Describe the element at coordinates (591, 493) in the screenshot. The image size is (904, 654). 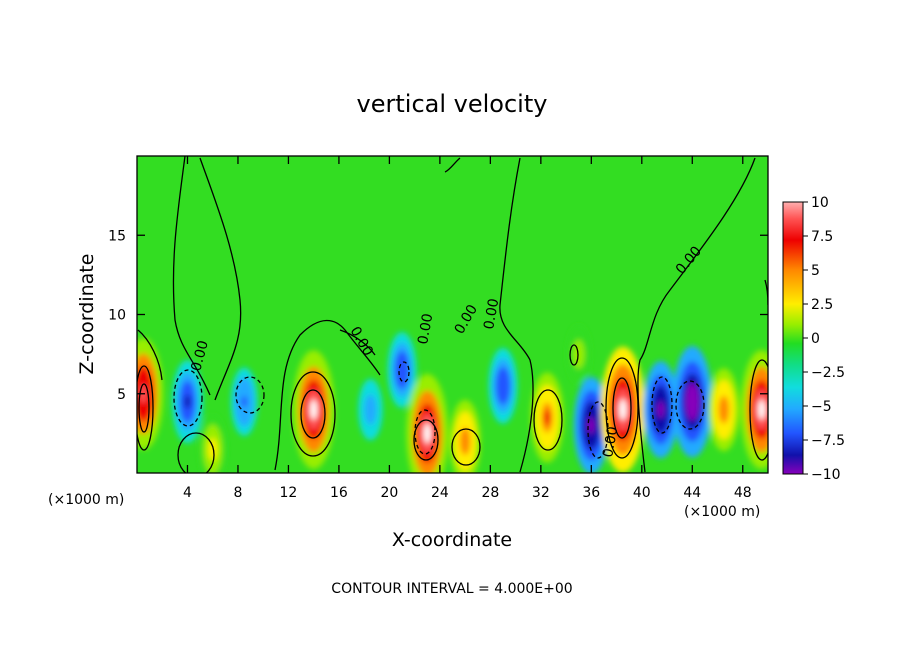
I see `x-tick-label: 36` at that location.